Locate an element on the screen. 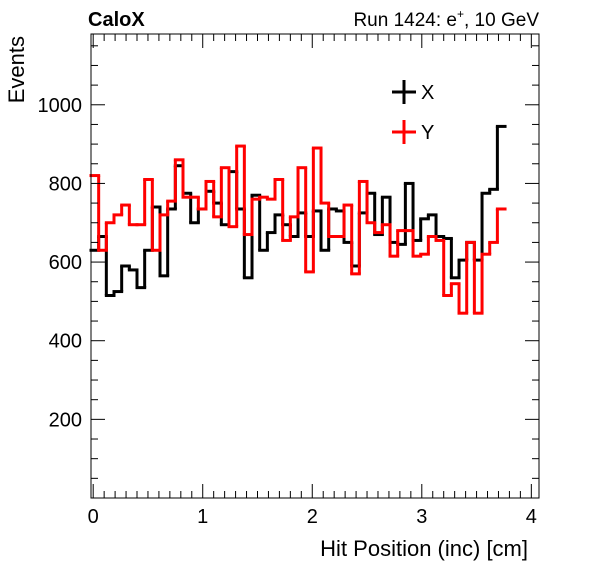  x-axis-title: Hit Position (inc) [cm] is located at coordinates (424, 548).